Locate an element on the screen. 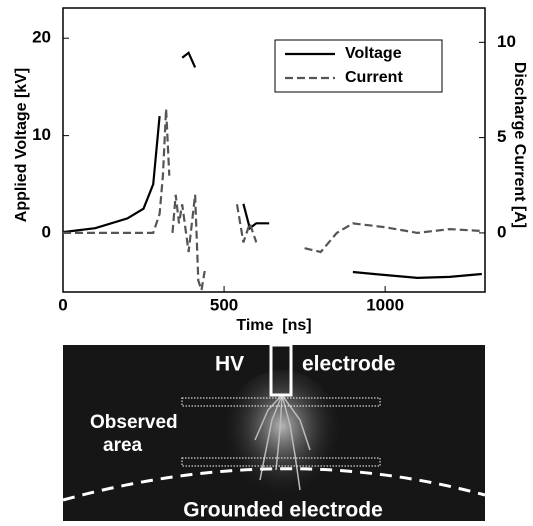 The width and height of the screenshot is (533, 526). photo-label: Observed is located at coordinates (134, 422).